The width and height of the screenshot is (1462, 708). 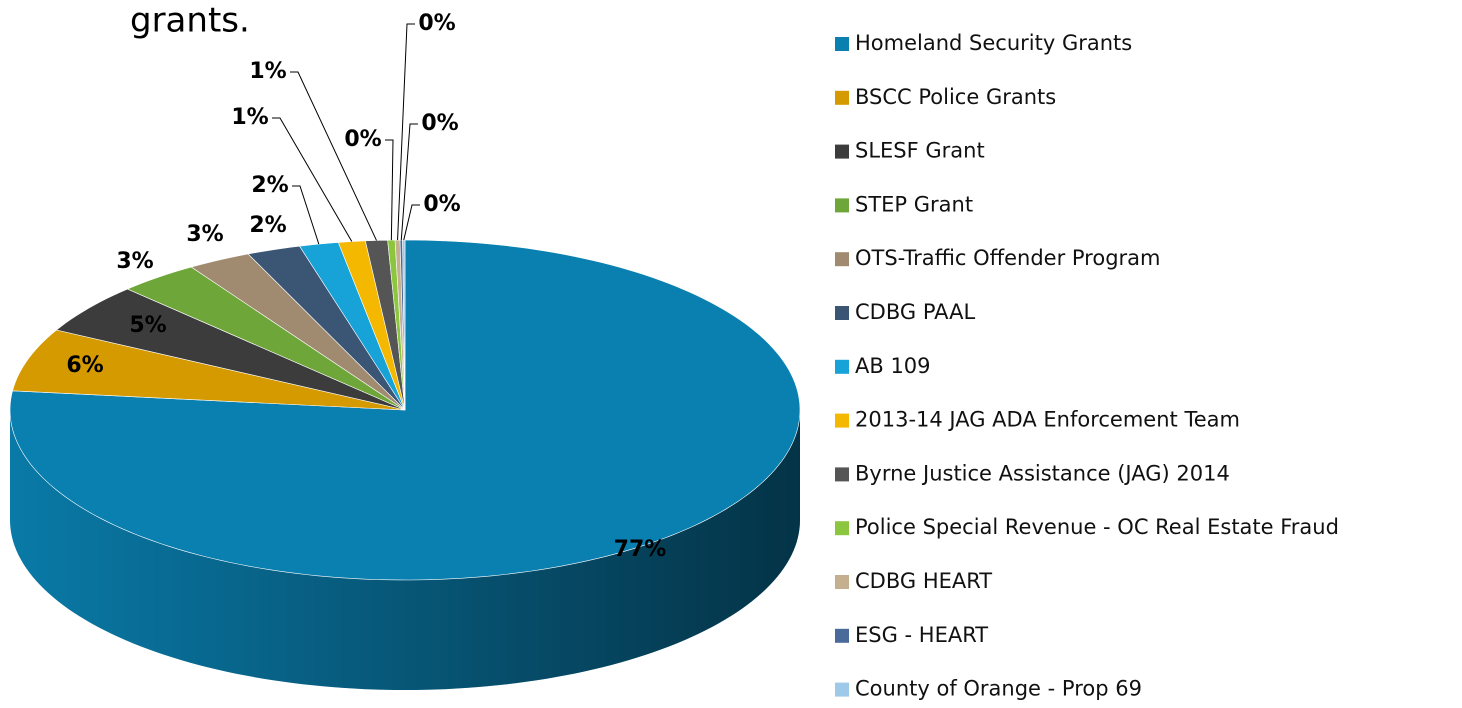 I want to click on data-label: 6%, so click(x=84, y=365).